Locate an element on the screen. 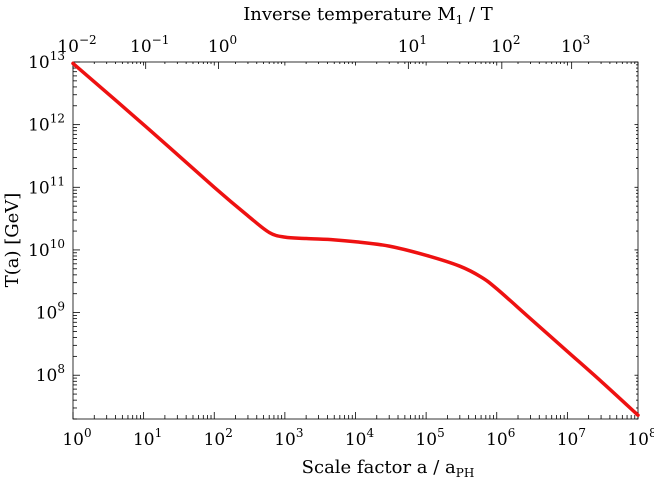  top-tick-label: 10³ is located at coordinates (575, 45).